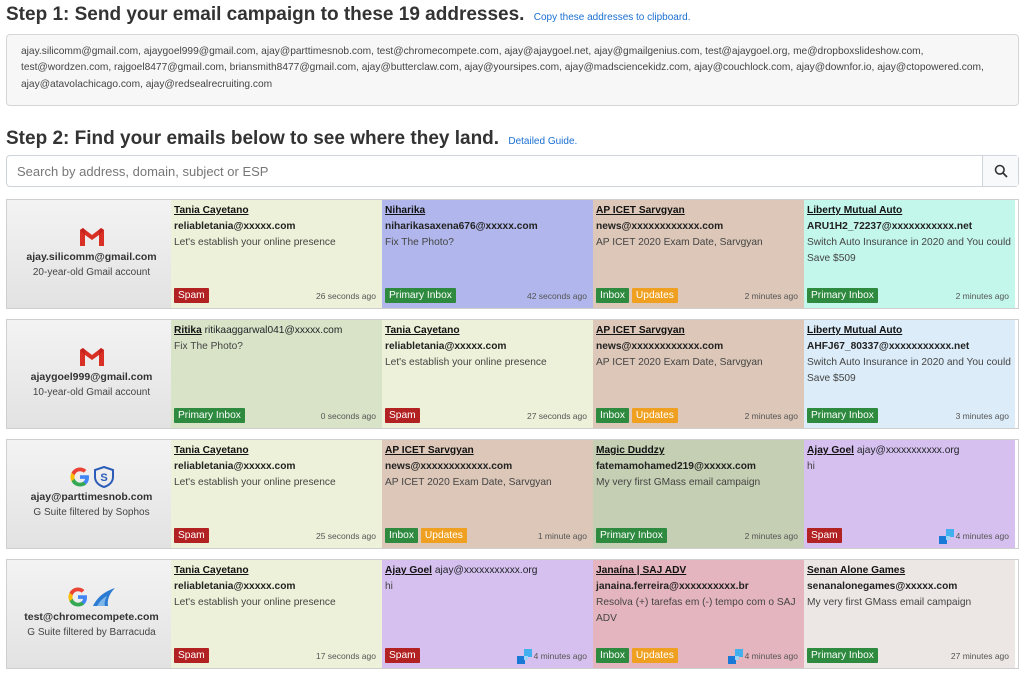 The height and width of the screenshot is (674, 1024). What do you see at coordinates (103, 478) in the screenshot?
I see `svg-text: S` at bounding box center [103, 478].